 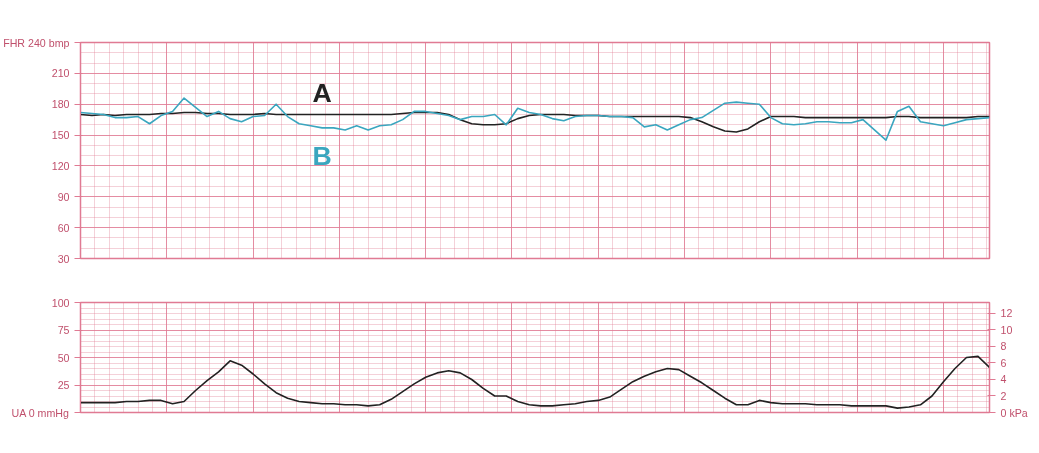 I want to click on y-tick-label: 25, so click(x=63, y=385).